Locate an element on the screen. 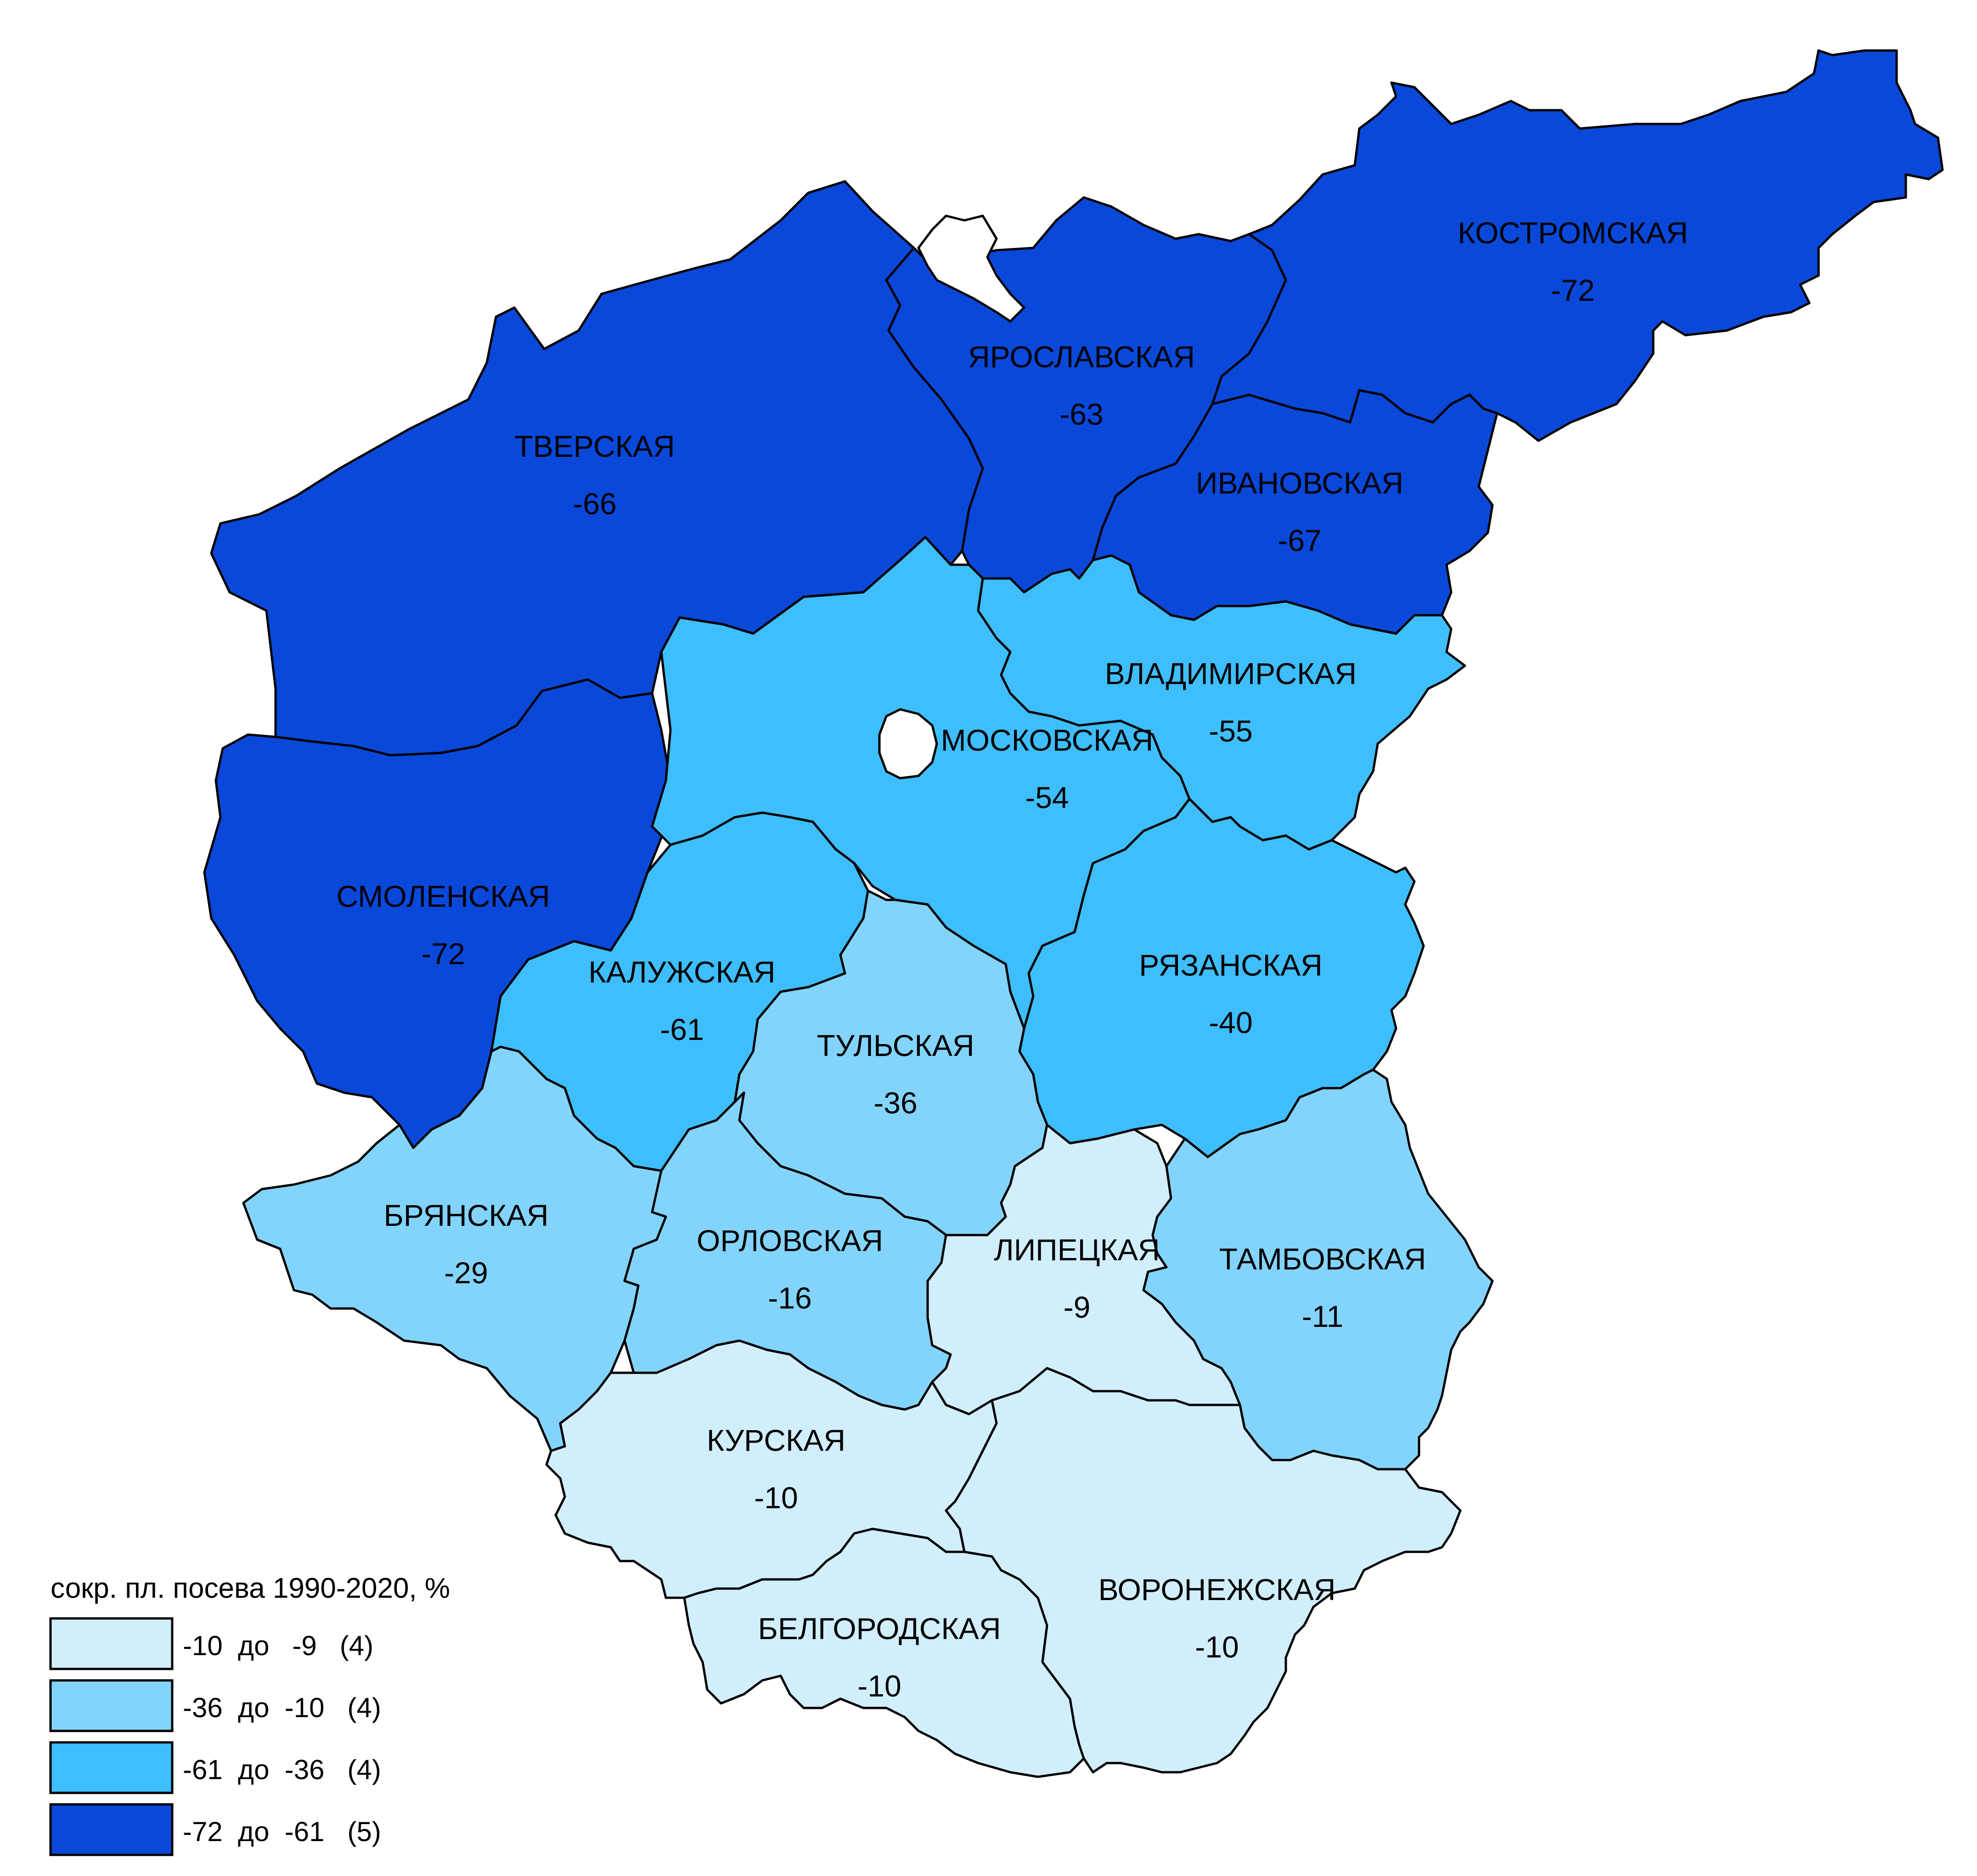  reservoir-water is located at coordinates (971, 268).